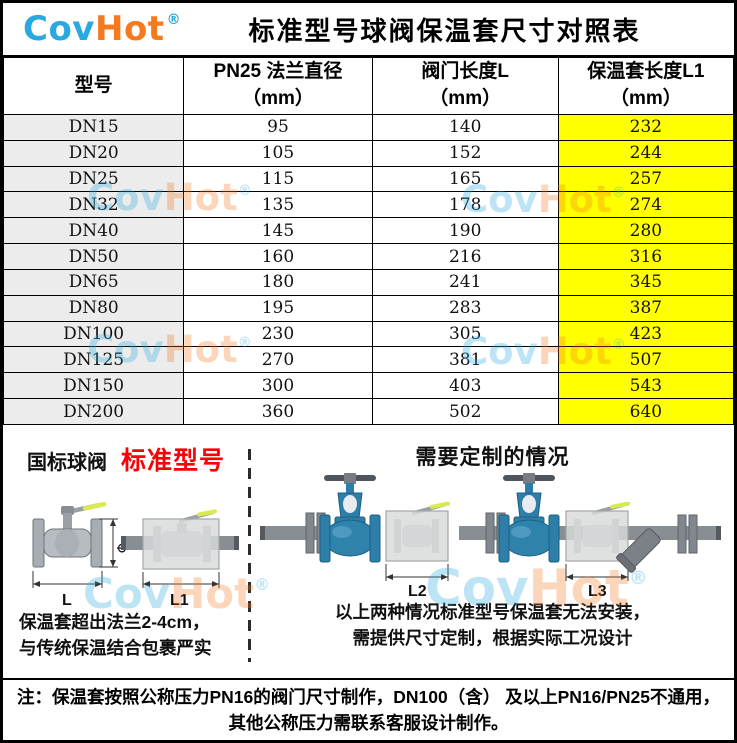 The image size is (737, 743). I want to click on valve-length-cell: 502, so click(465, 411).